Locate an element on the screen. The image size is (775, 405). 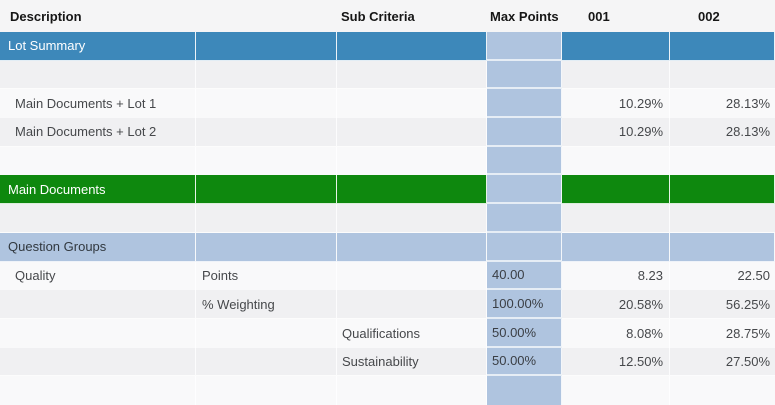
cell-001: 8.23 is located at coordinates (616, 276).